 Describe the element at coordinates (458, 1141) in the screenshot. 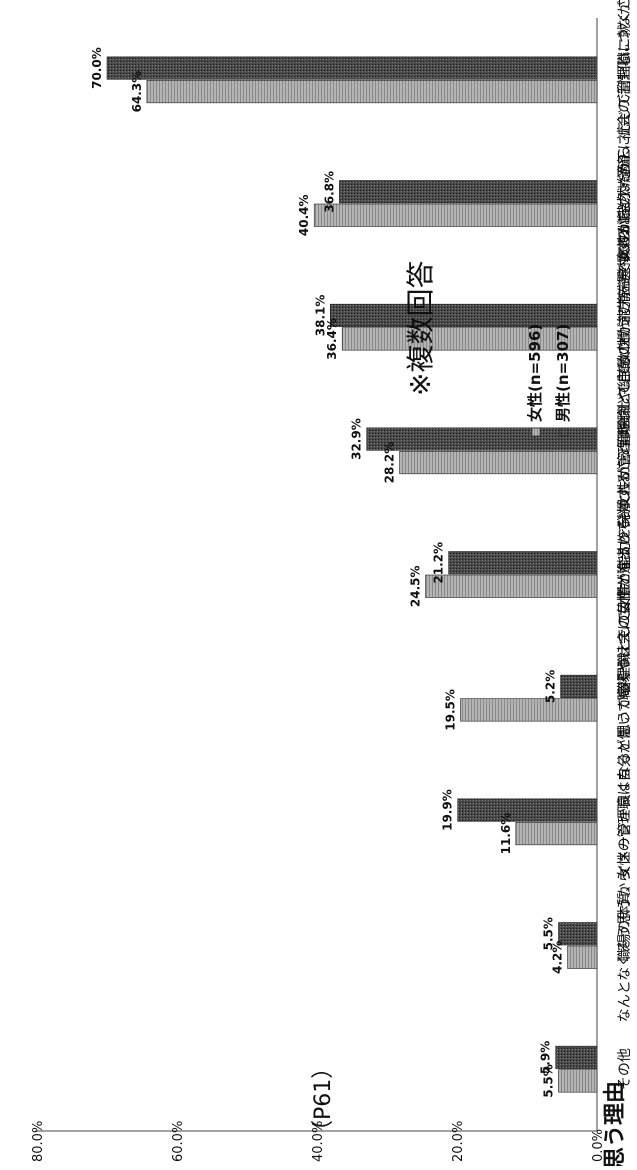

I see `value-axis-tick-label: 20.0%` at that location.